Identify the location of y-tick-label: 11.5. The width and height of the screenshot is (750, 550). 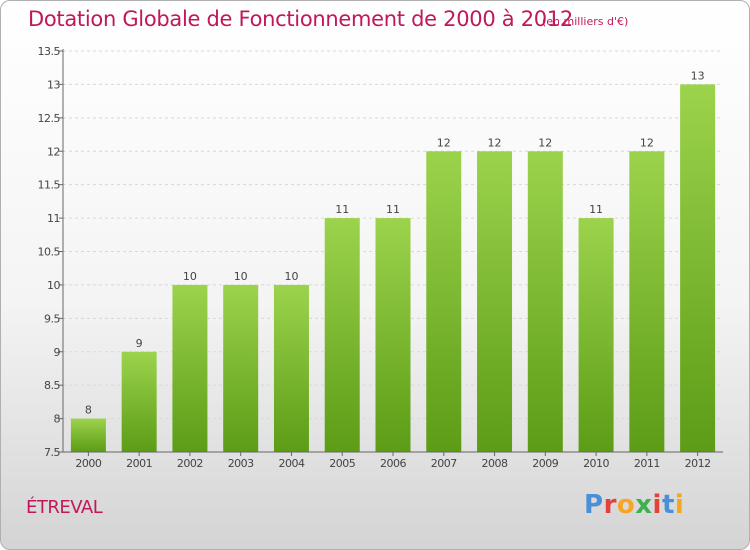
(49, 185).